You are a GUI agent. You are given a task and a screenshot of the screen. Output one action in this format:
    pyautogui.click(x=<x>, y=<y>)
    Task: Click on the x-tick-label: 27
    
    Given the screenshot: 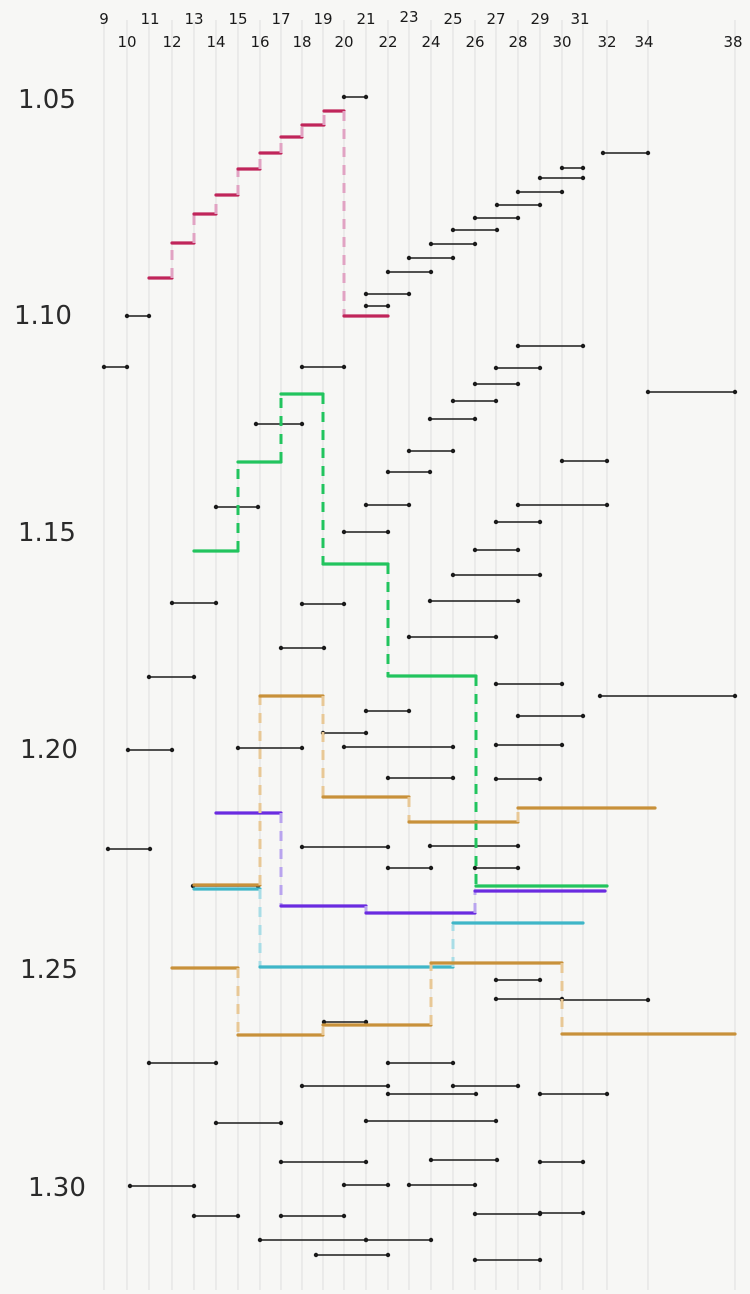 What is the action you would take?
    pyautogui.click(x=495, y=19)
    